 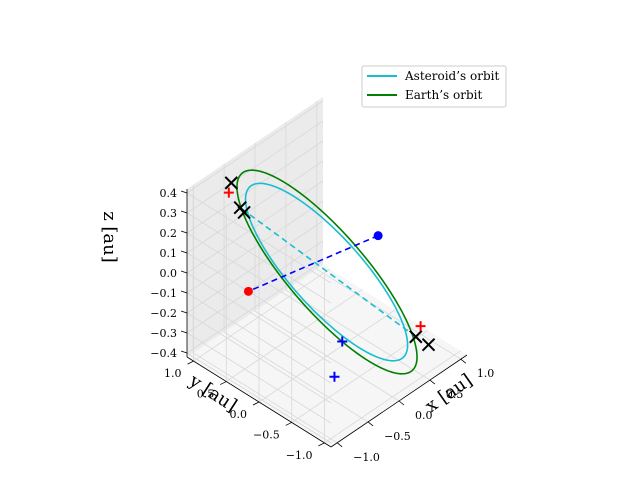 What do you see at coordinates (486, 373) in the screenshot?
I see `x-tick-label: 1.0` at bounding box center [486, 373].